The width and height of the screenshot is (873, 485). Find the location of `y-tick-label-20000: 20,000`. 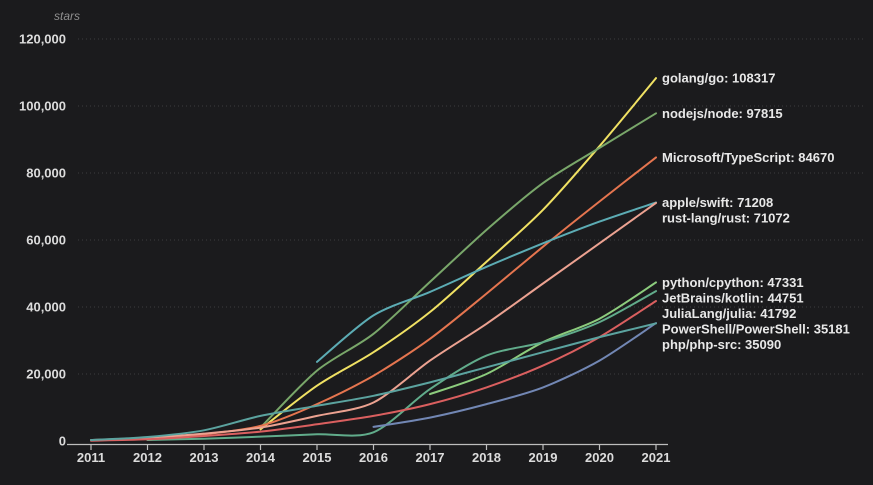

y-tick-label-20000: 20,000 is located at coordinates (46, 374).